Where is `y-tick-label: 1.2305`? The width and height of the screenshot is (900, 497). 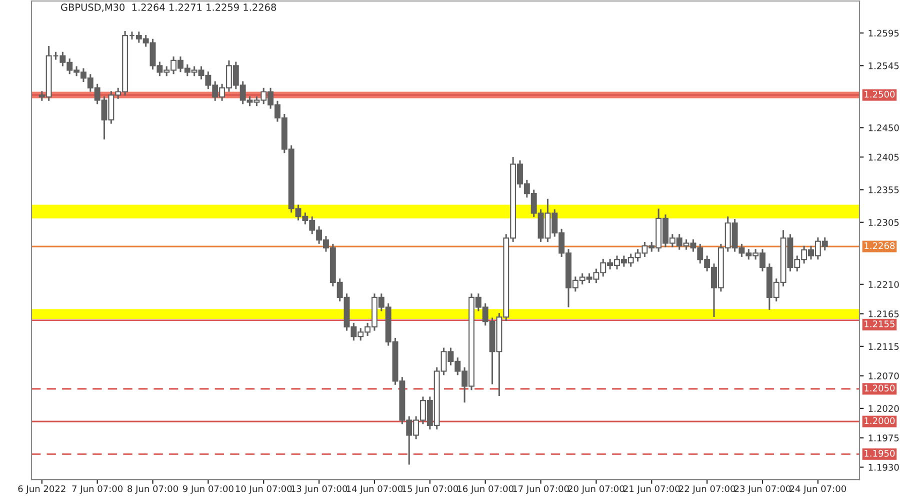 y-tick-label: 1.2305 is located at coordinates (883, 222).